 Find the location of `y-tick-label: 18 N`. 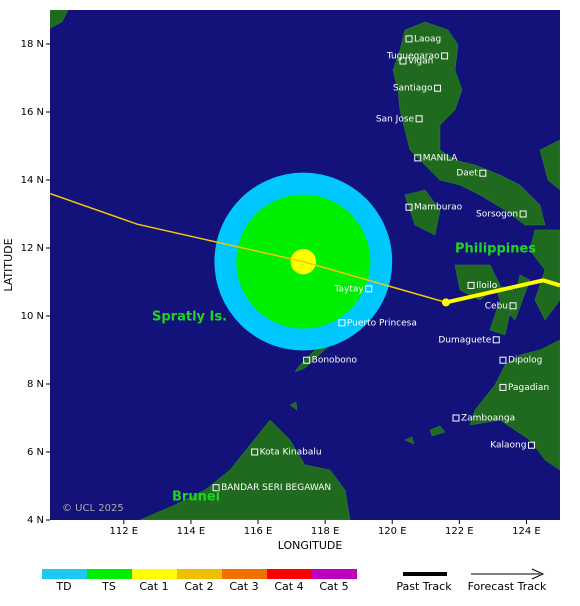

y-tick-label: 18 N is located at coordinates (32, 44).